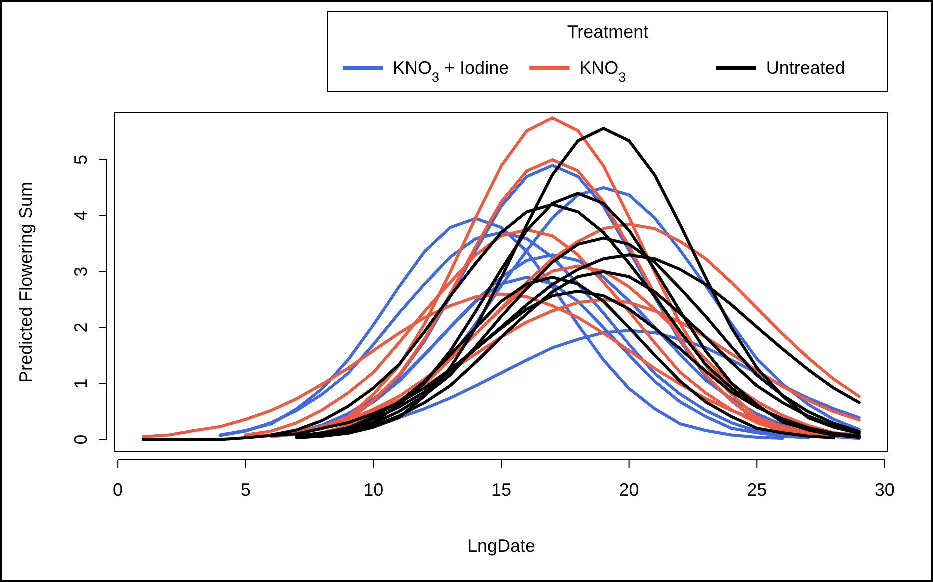  What do you see at coordinates (118, 490) in the screenshot?
I see `x-tick-label: 0` at bounding box center [118, 490].